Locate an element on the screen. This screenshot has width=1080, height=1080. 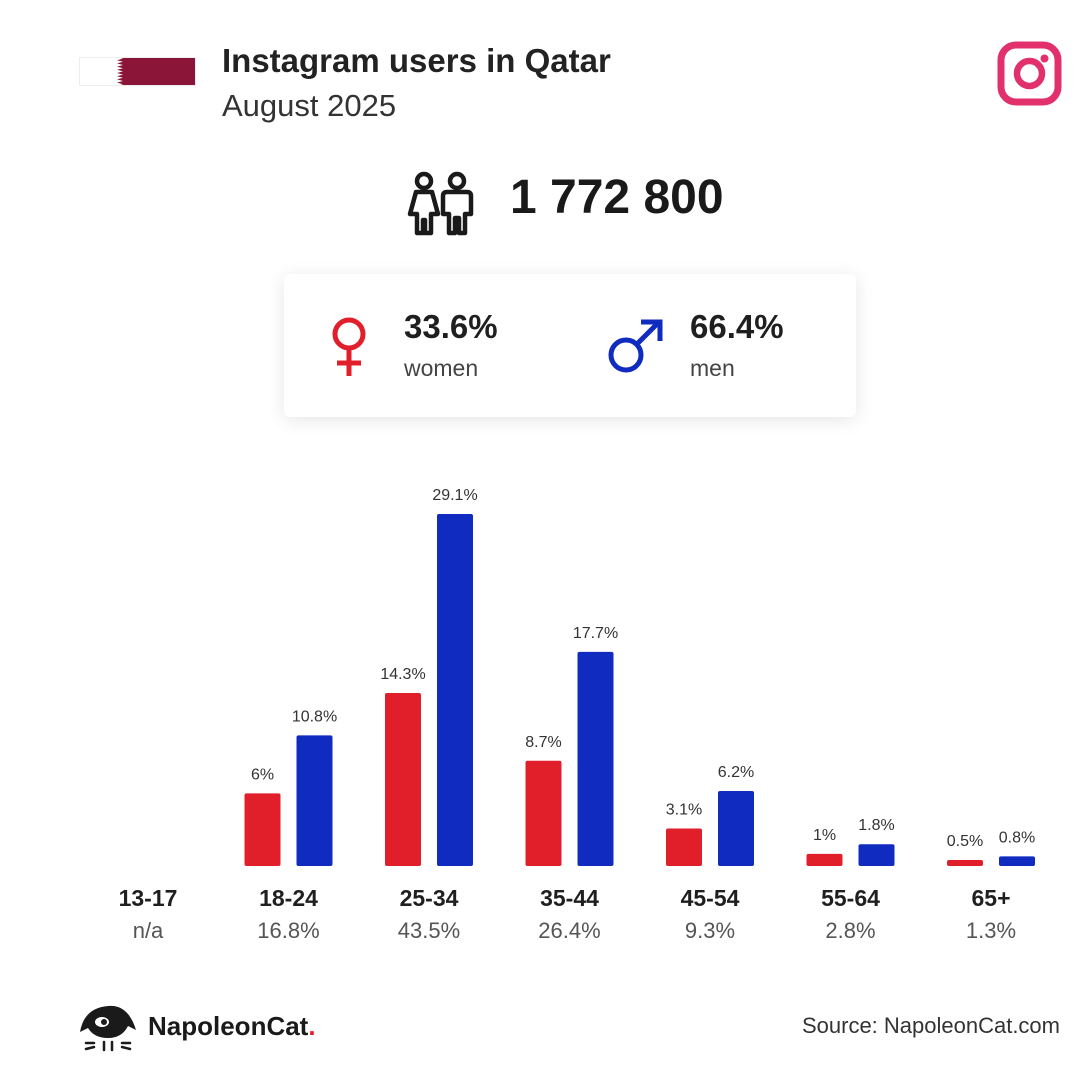
bar-label-men-65+: 0.8% is located at coordinates (1017, 837).